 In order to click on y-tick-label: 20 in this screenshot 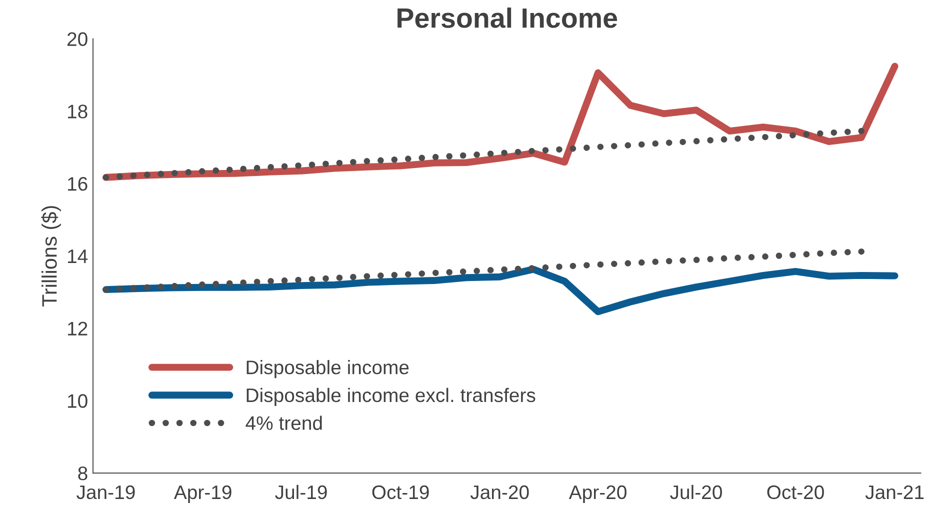, I will do `click(77, 39)`.